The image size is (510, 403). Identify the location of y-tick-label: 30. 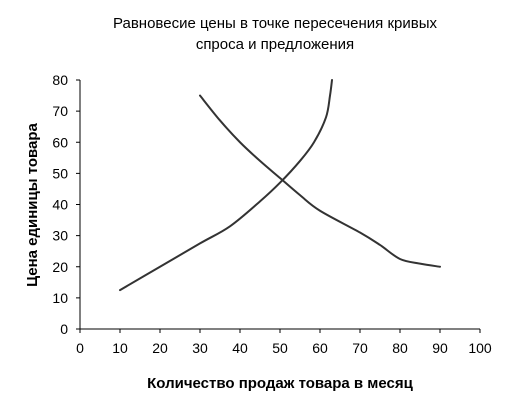
(60, 236).